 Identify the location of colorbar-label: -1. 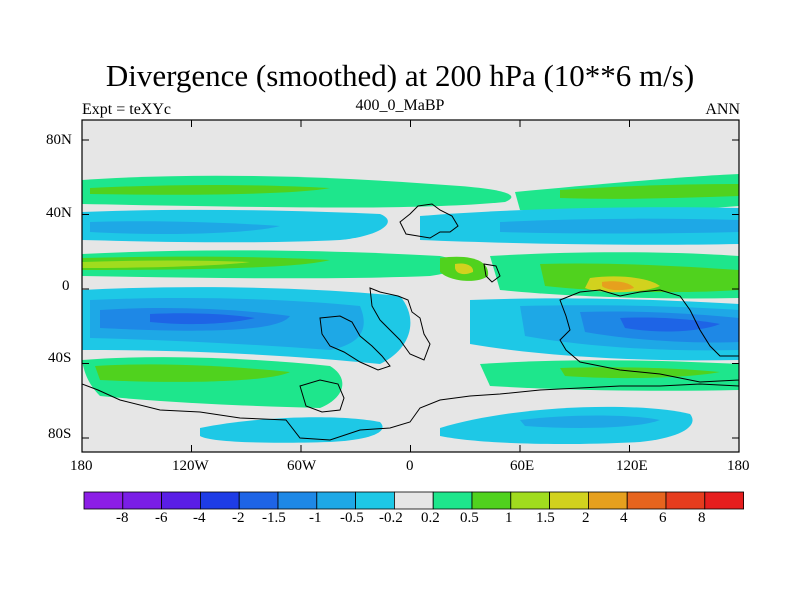
(315, 518).